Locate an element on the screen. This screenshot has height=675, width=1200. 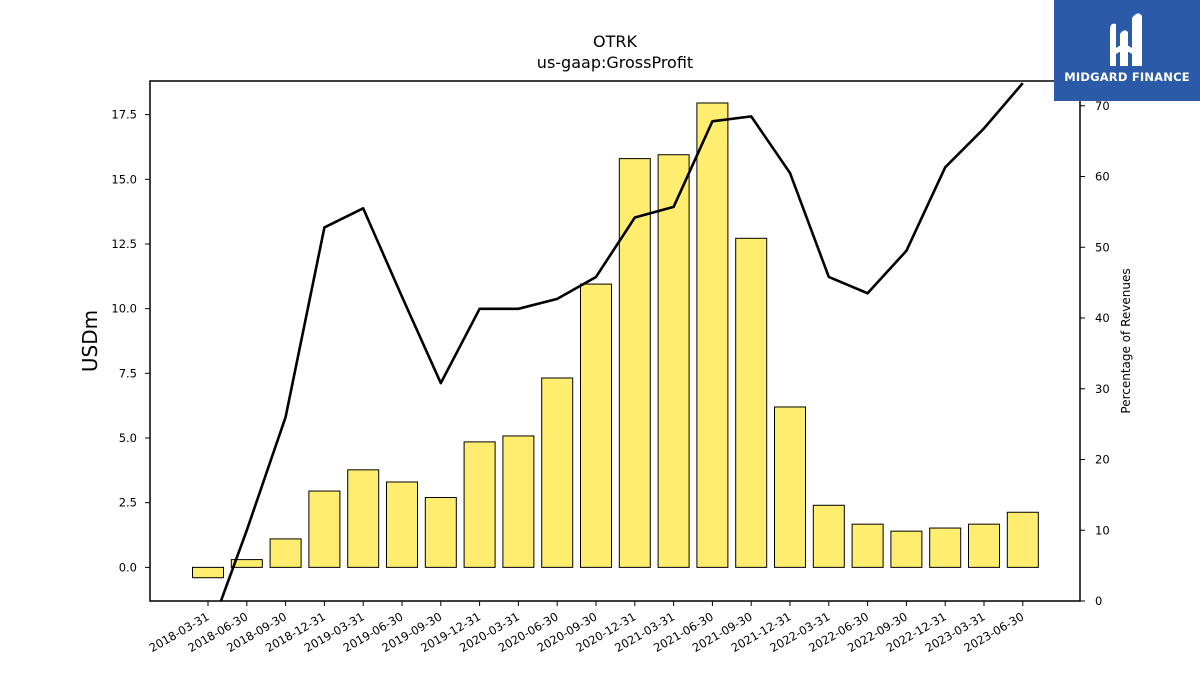
y-tick-label: 2.5 is located at coordinates (128, 503).